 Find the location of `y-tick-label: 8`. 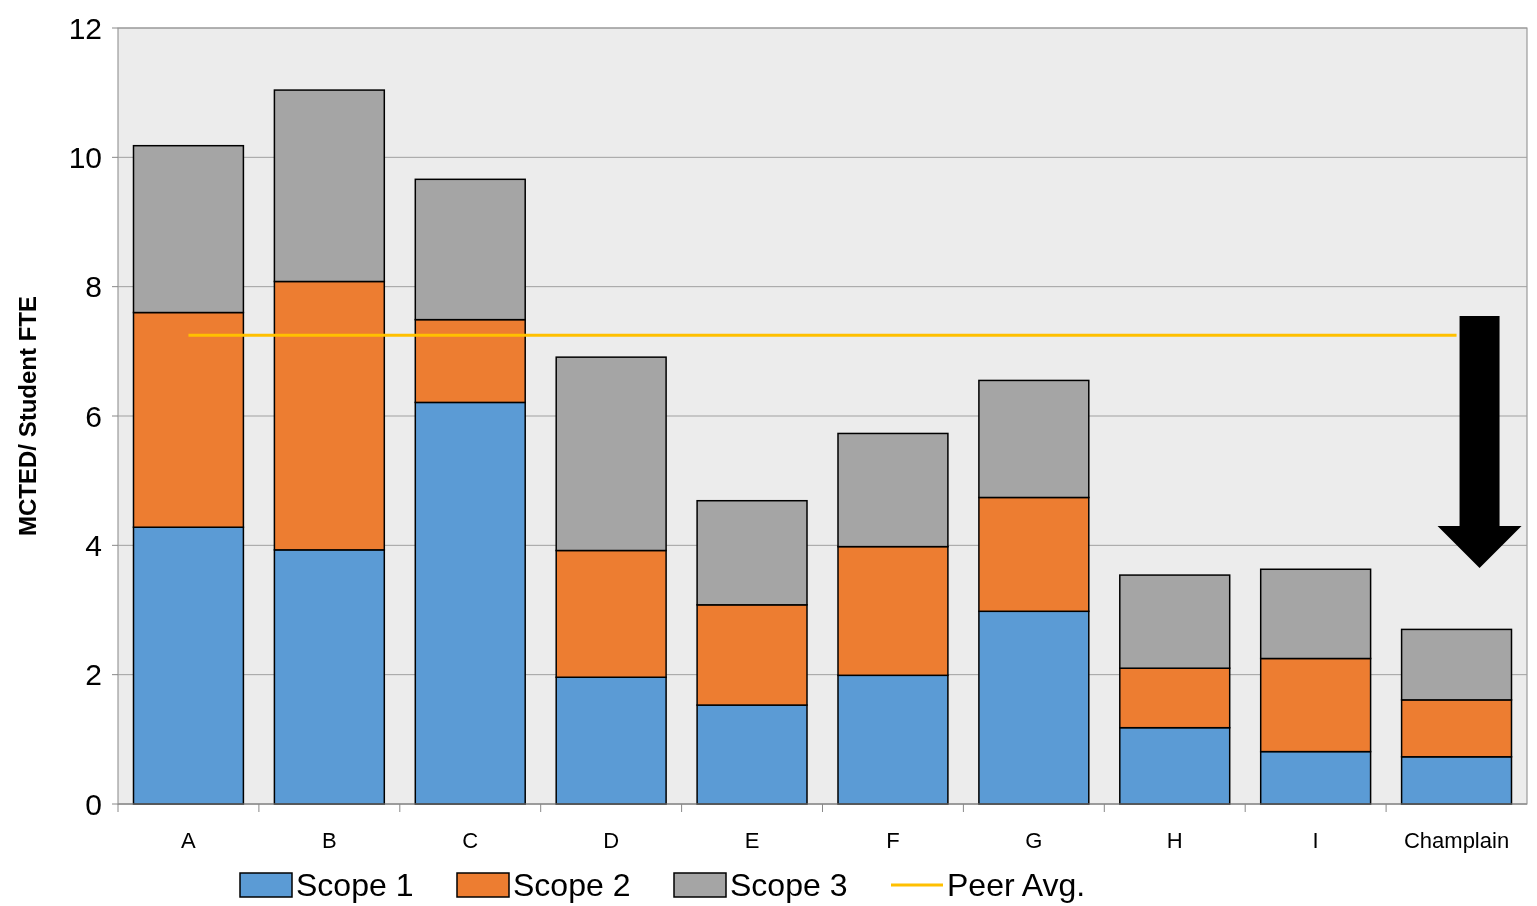

y-tick-label: 8 is located at coordinates (93, 287).